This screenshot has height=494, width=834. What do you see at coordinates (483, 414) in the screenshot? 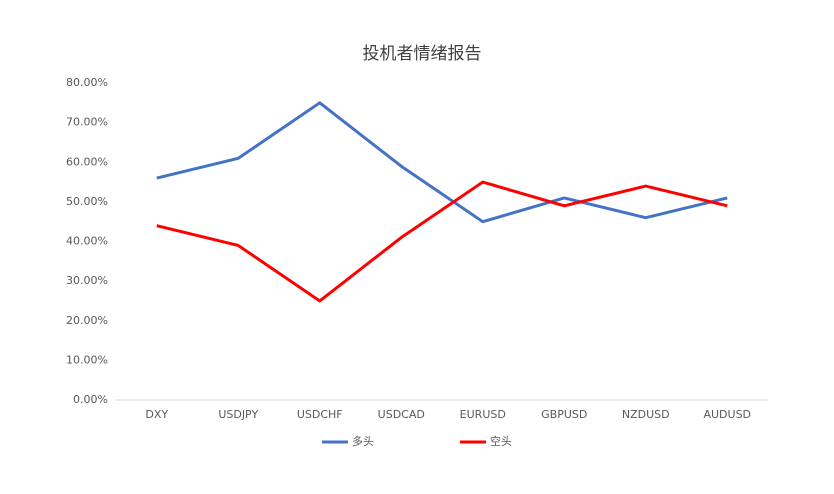
I see `x-tick-label: EURUSD` at bounding box center [483, 414].